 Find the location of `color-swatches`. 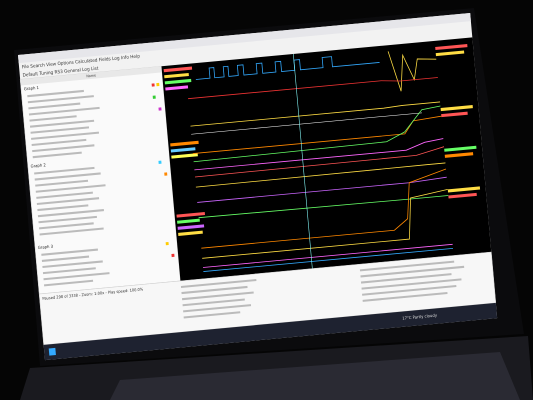

color-swatches is located at coordinates (163, 170).